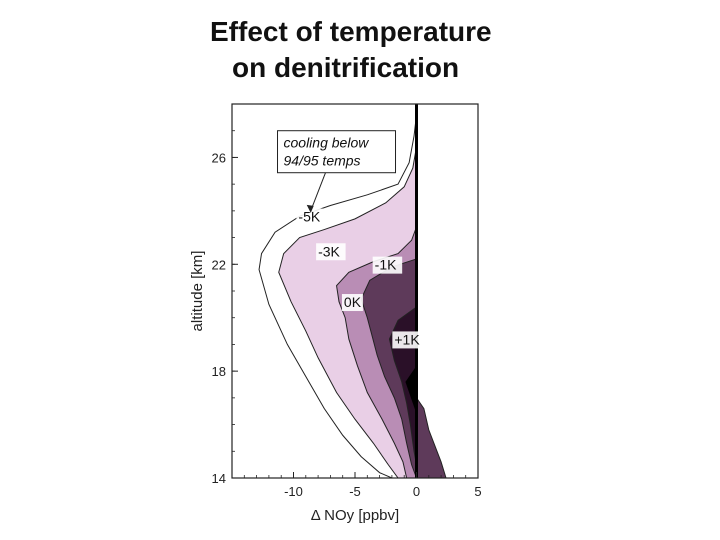 The height and width of the screenshot is (540, 720). Describe the element at coordinates (322, 161) in the screenshot. I see `annotation-line-2: 94/95 temps` at that location.